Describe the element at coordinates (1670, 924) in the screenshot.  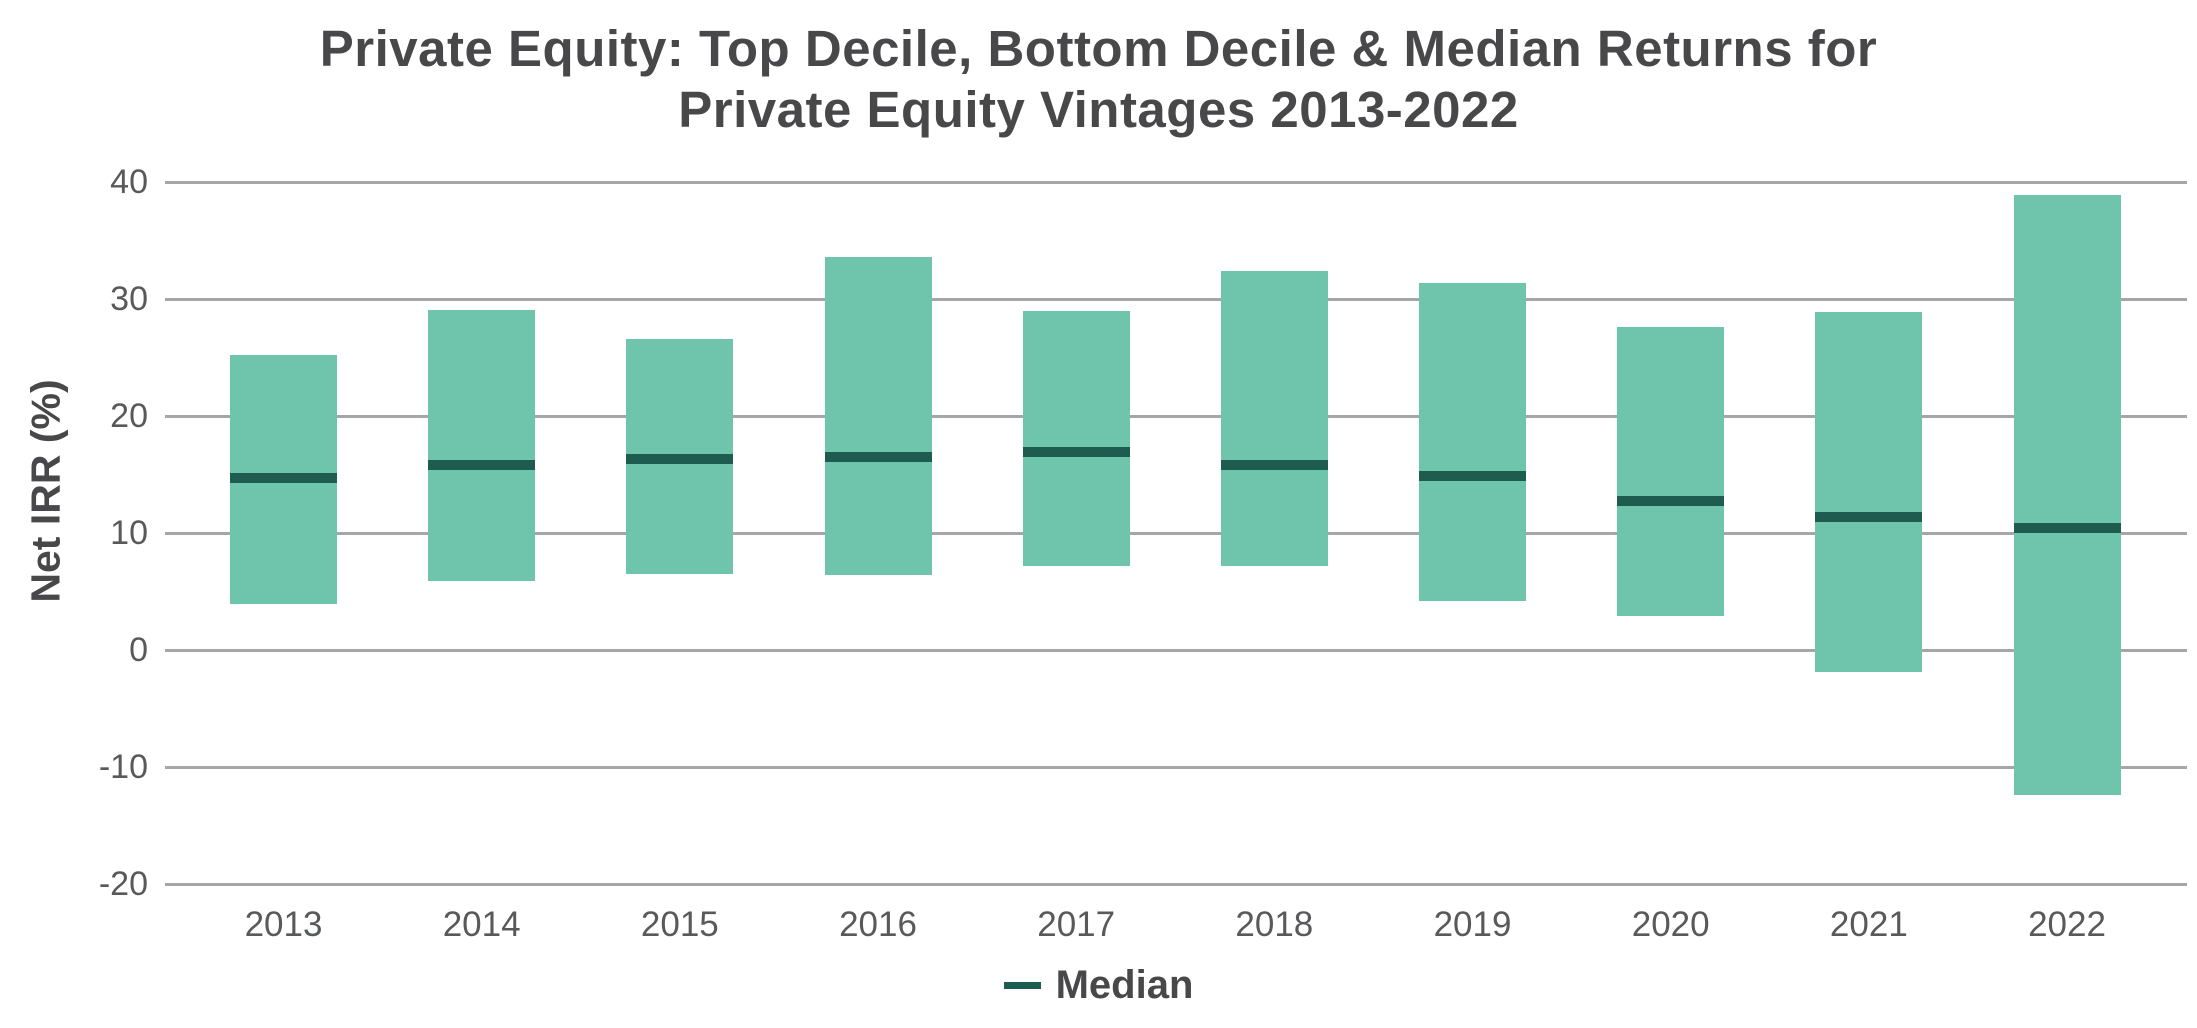
I see `x-tick-label-2020: 2020` at that location.